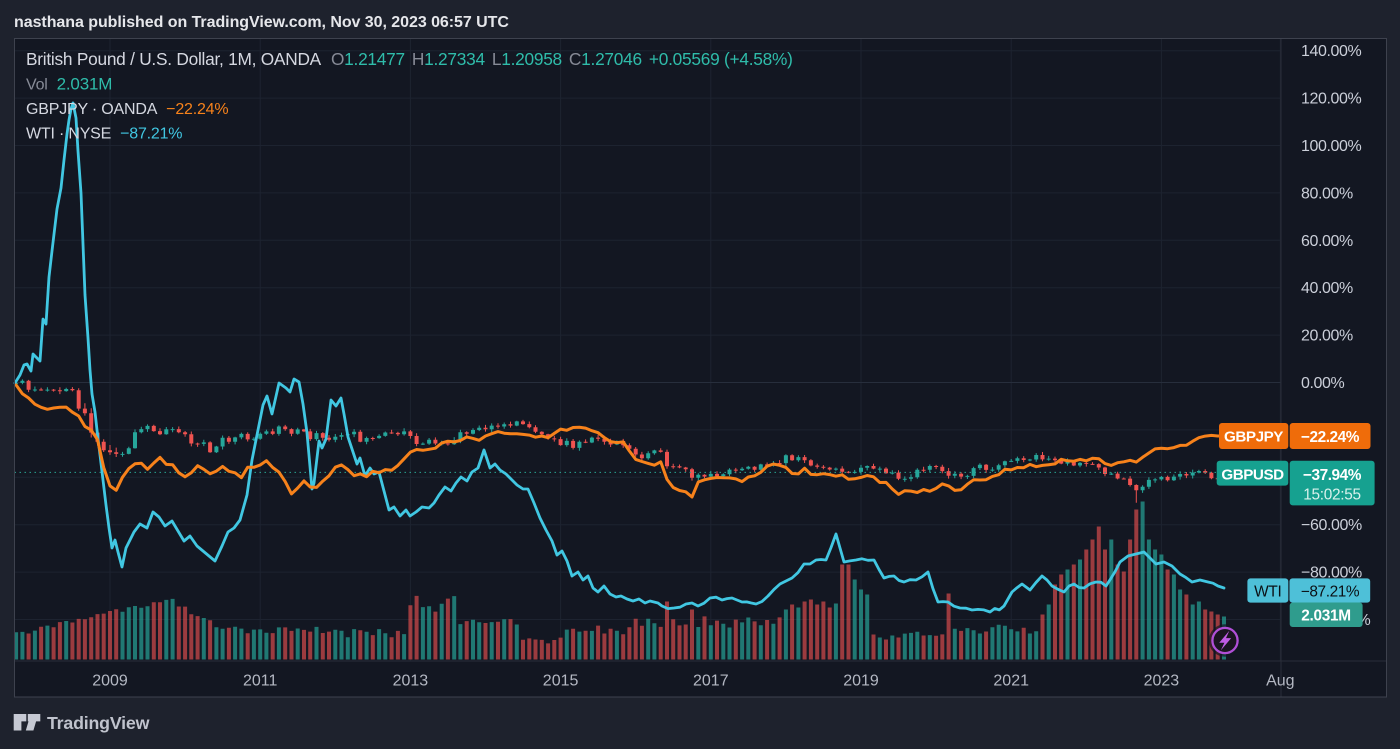 This screenshot has height=749, width=1400. I want to click on svg-text:GBPJPY · OANDA−22.24%: GBPJPY · OANDA −22.24%, so click(127, 109).